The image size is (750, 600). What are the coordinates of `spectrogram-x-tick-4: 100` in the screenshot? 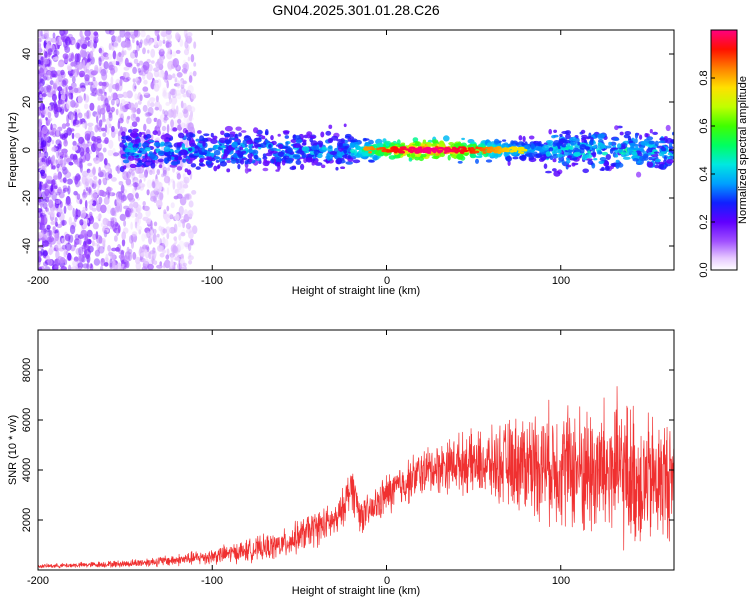 It's located at (561, 281).